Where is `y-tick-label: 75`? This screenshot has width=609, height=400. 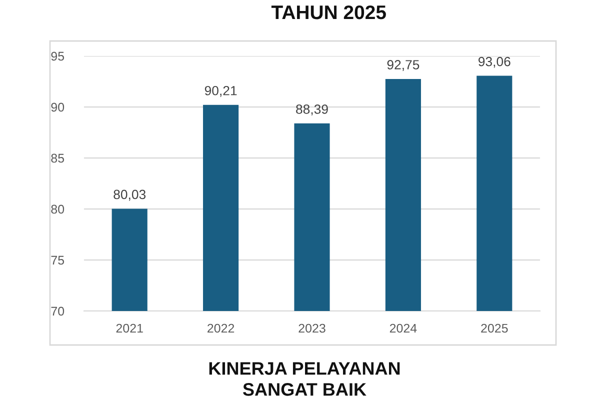 y-tick-label: 75 is located at coordinates (57, 260).